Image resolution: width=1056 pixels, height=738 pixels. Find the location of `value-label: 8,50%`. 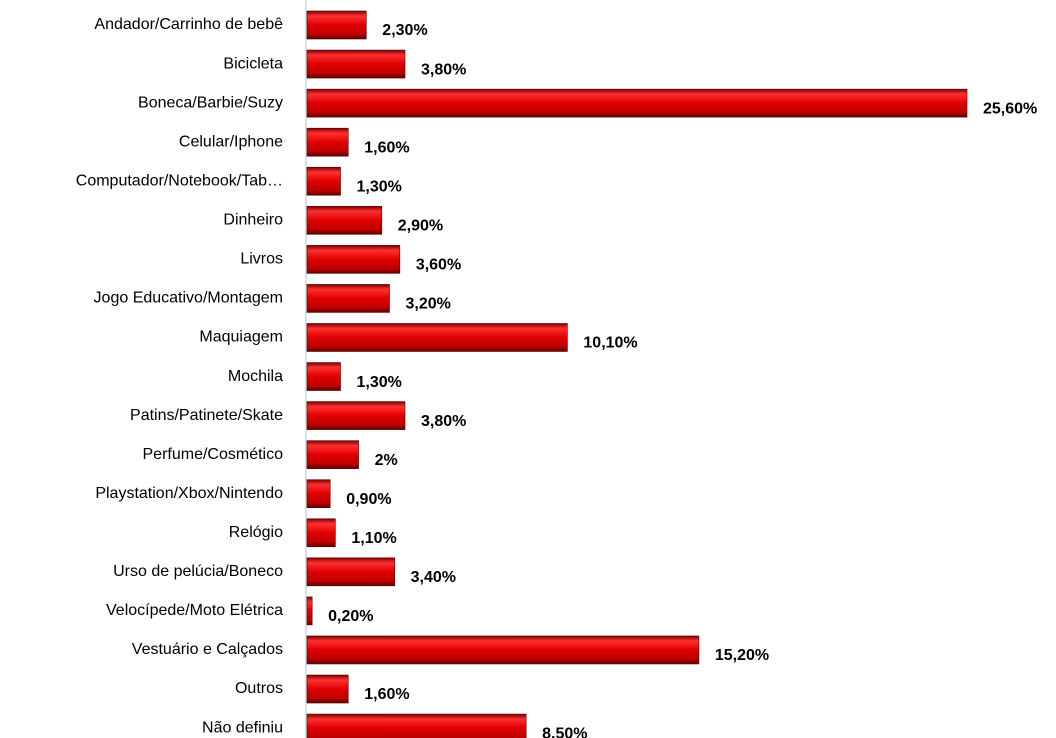

value-label: 8,50% is located at coordinates (564, 731).